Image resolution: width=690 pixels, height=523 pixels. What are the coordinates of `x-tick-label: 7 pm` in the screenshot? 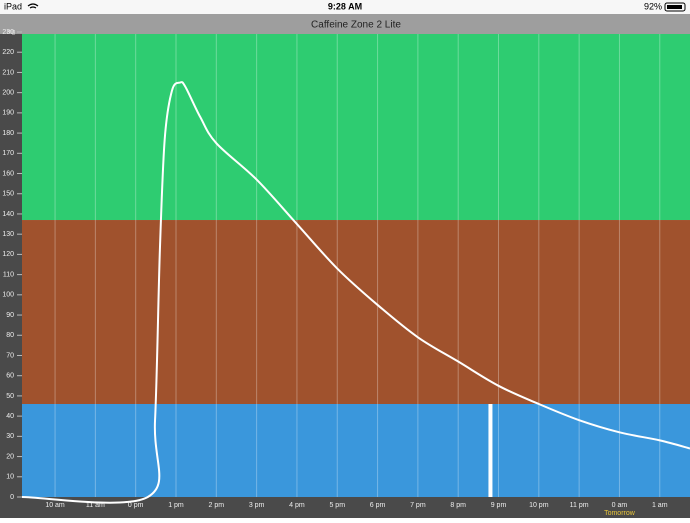 It's located at (418, 505).